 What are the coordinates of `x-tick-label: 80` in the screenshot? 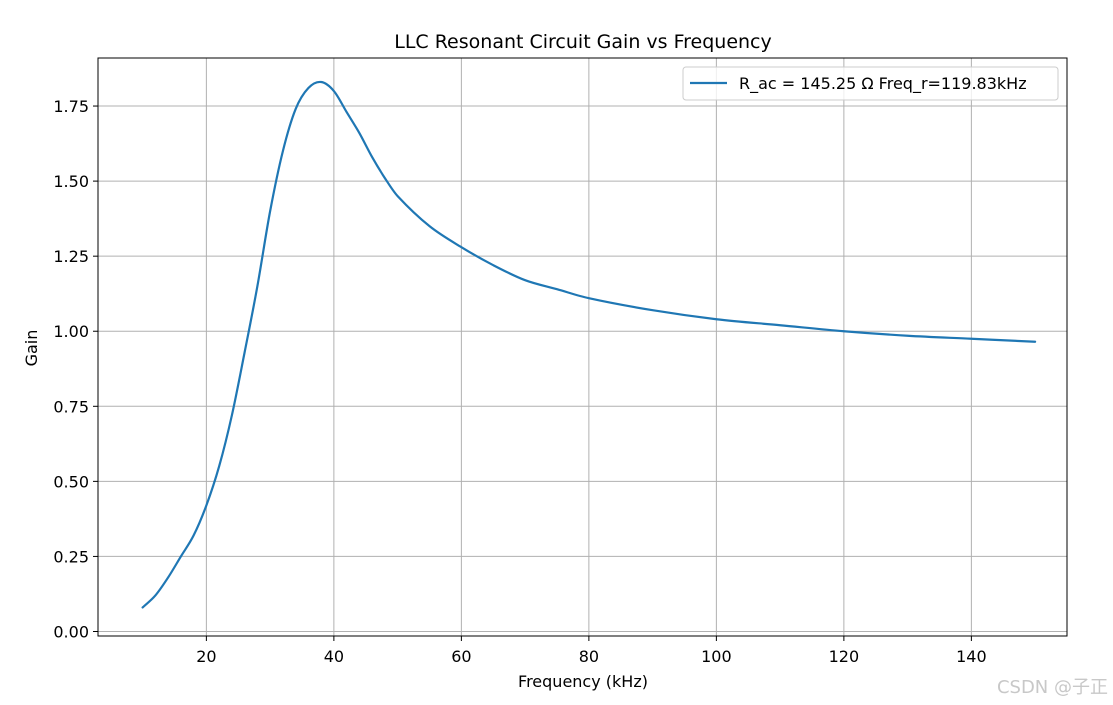 It's located at (589, 656).